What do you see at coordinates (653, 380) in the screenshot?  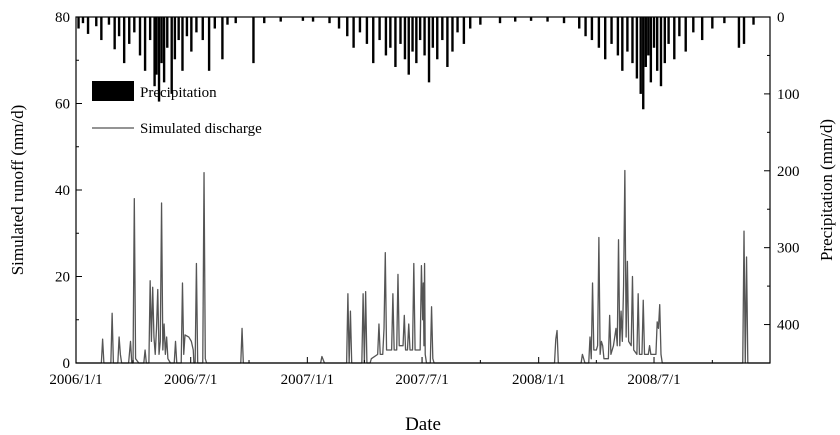 I see `x-tick-label: 2008/7/1` at bounding box center [653, 380].